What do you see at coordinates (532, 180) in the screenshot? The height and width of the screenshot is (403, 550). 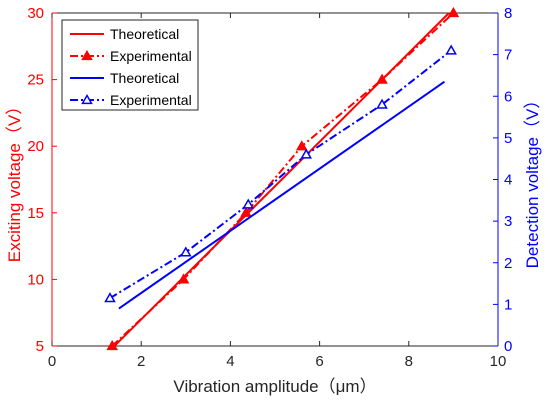 I see `right-y-axis-label: Detection voltage（V）` at bounding box center [532, 180].